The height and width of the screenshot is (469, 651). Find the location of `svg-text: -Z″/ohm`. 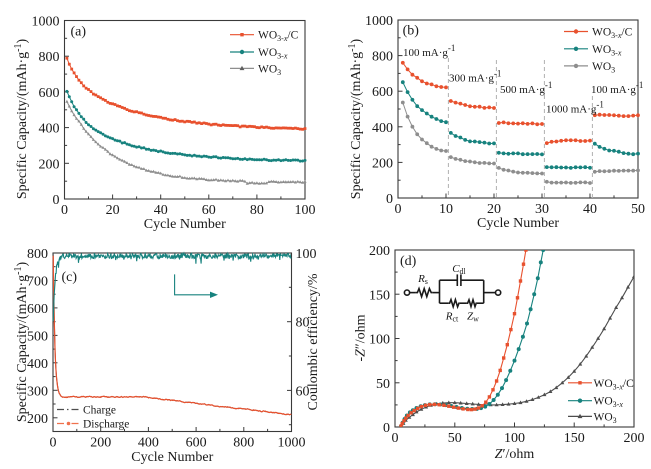

svg-text: -Z″/ohm is located at coordinates (361, 337).